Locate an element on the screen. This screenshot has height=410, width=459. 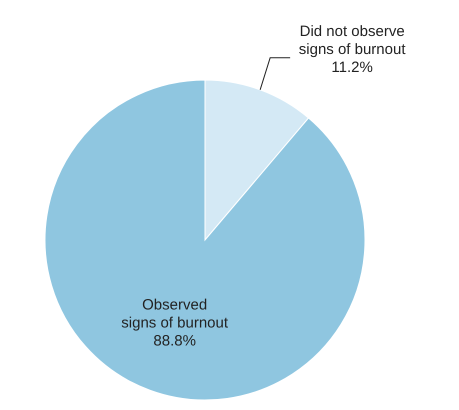
data-label: 11.2% is located at coordinates (352, 67).